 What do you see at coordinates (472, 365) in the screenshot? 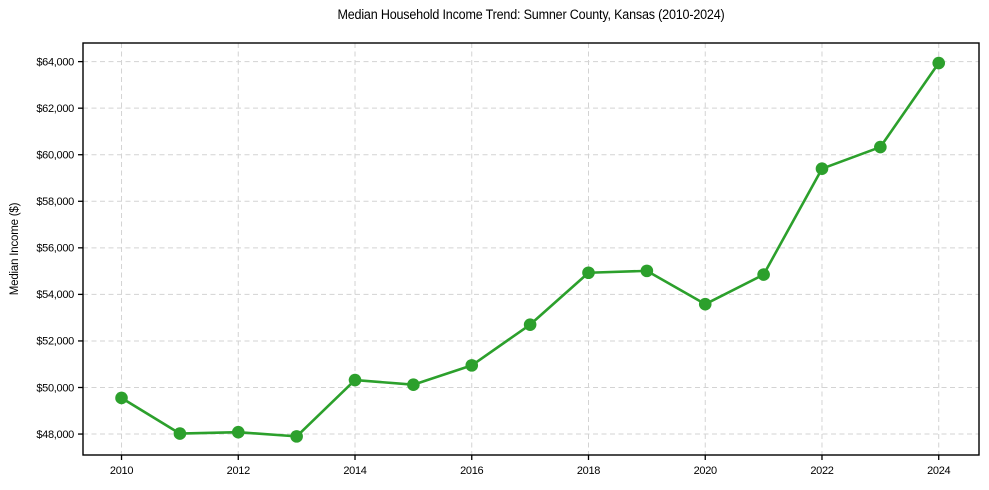
I see `data-point-2016` at bounding box center [472, 365].